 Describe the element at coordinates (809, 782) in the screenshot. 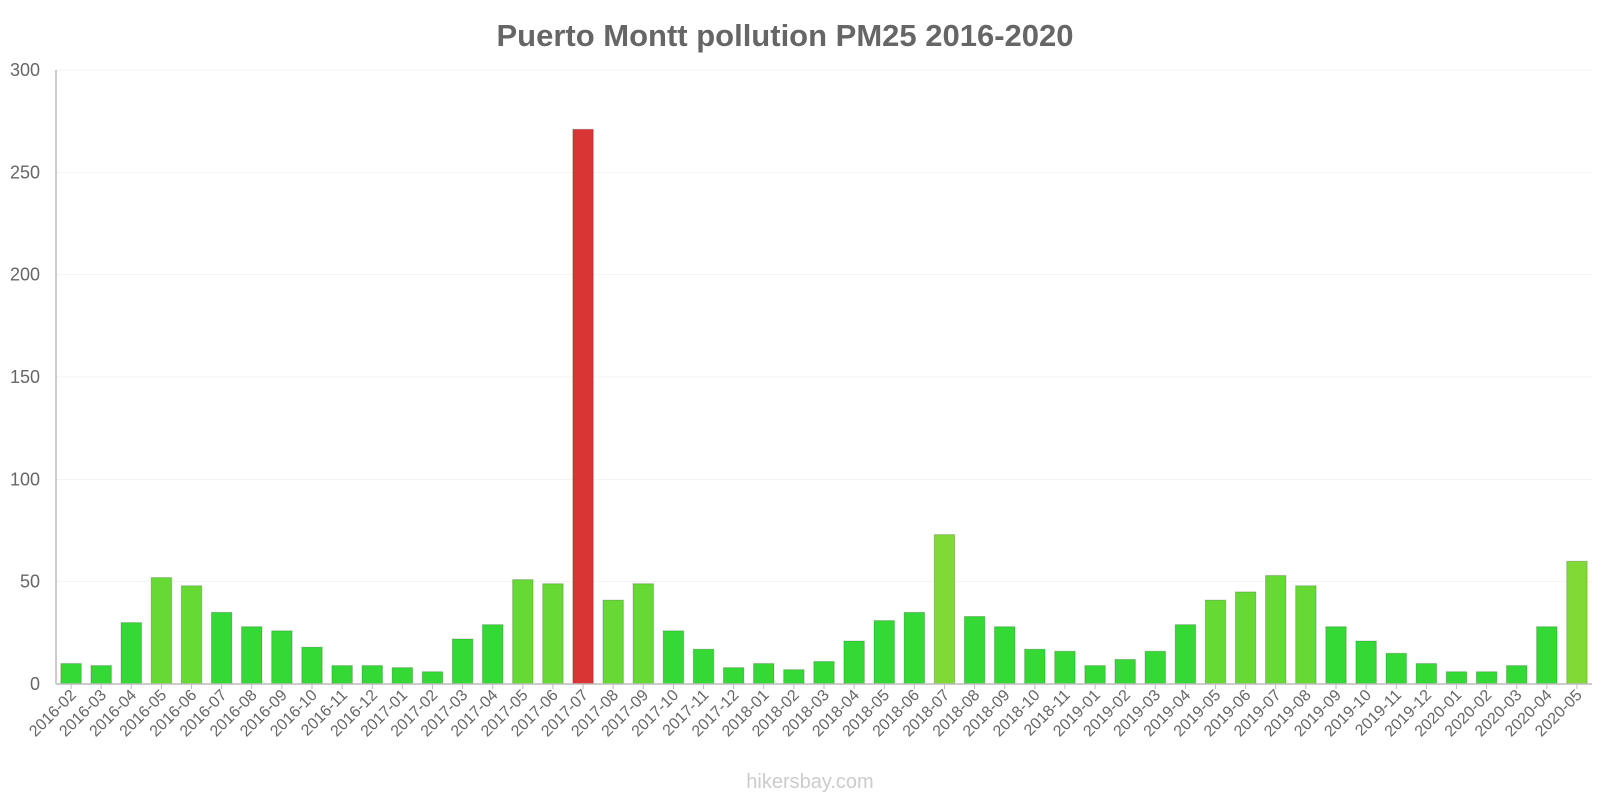

I see `credit-label: hikersbay.com` at that location.